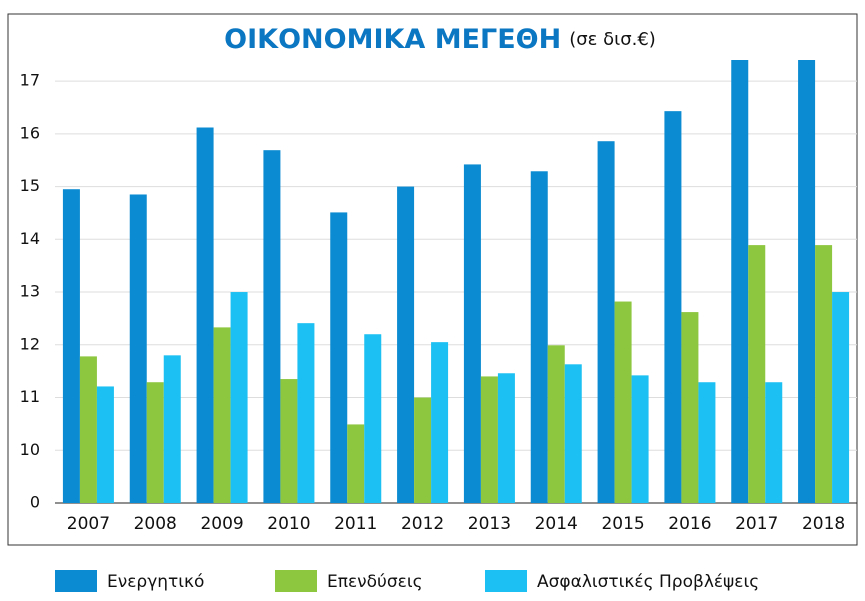 This screenshot has height=601, width=865. Describe the element at coordinates (88, 524) in the screenshot. I see `x-tick-label: 2007` at that location.